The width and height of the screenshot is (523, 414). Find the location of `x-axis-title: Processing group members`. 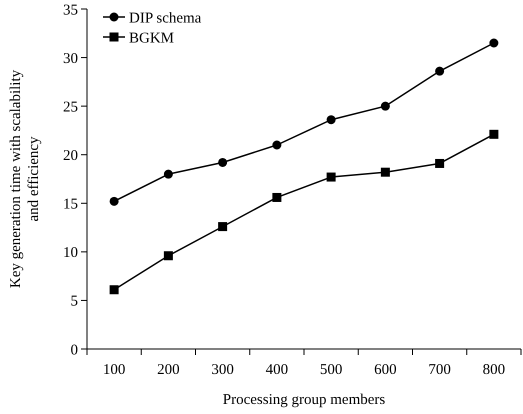

x-axis-title: Processing group members is located at coordinates (304, 400).